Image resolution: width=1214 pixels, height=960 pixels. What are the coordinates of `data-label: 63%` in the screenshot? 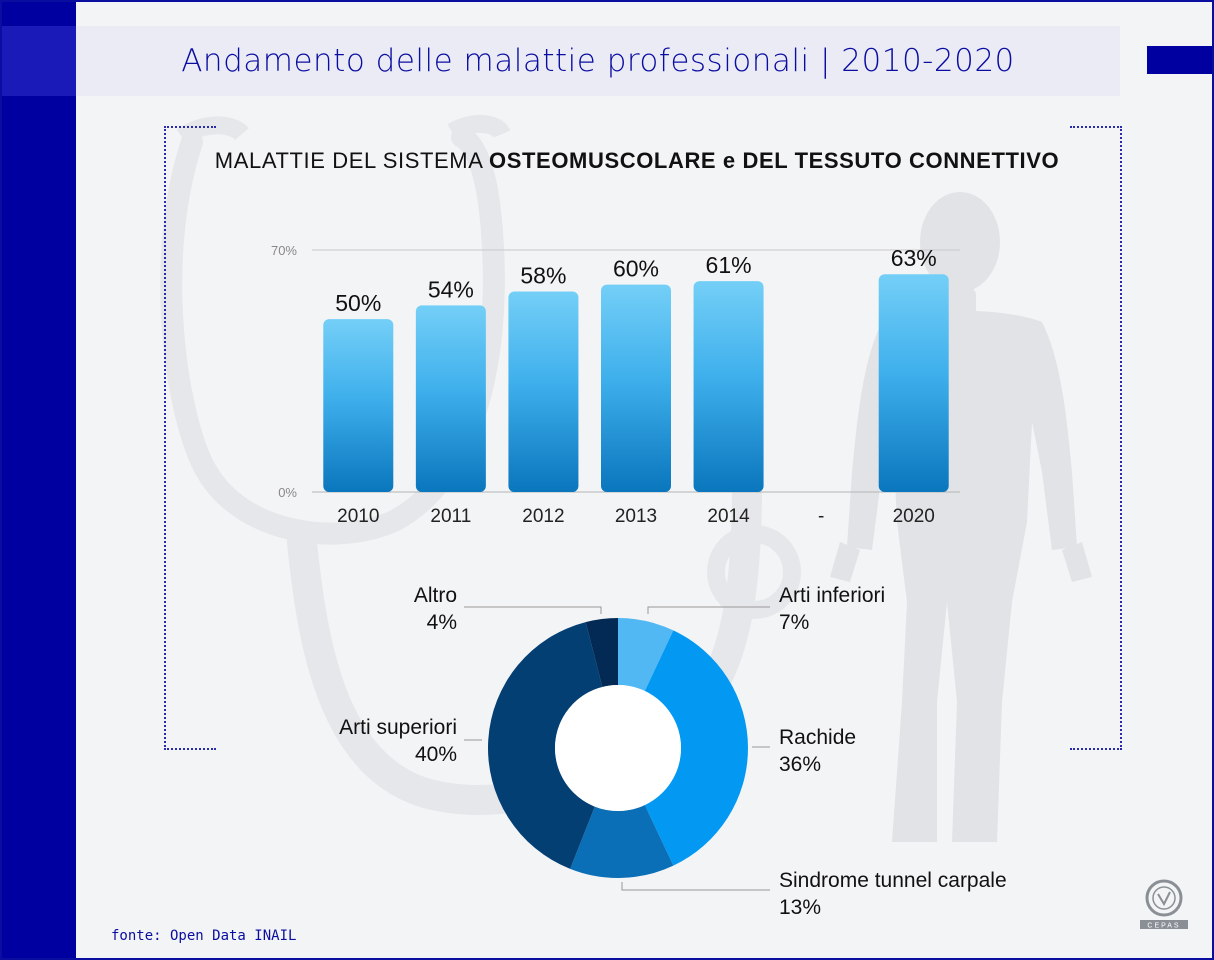 It's located at (914, 258).